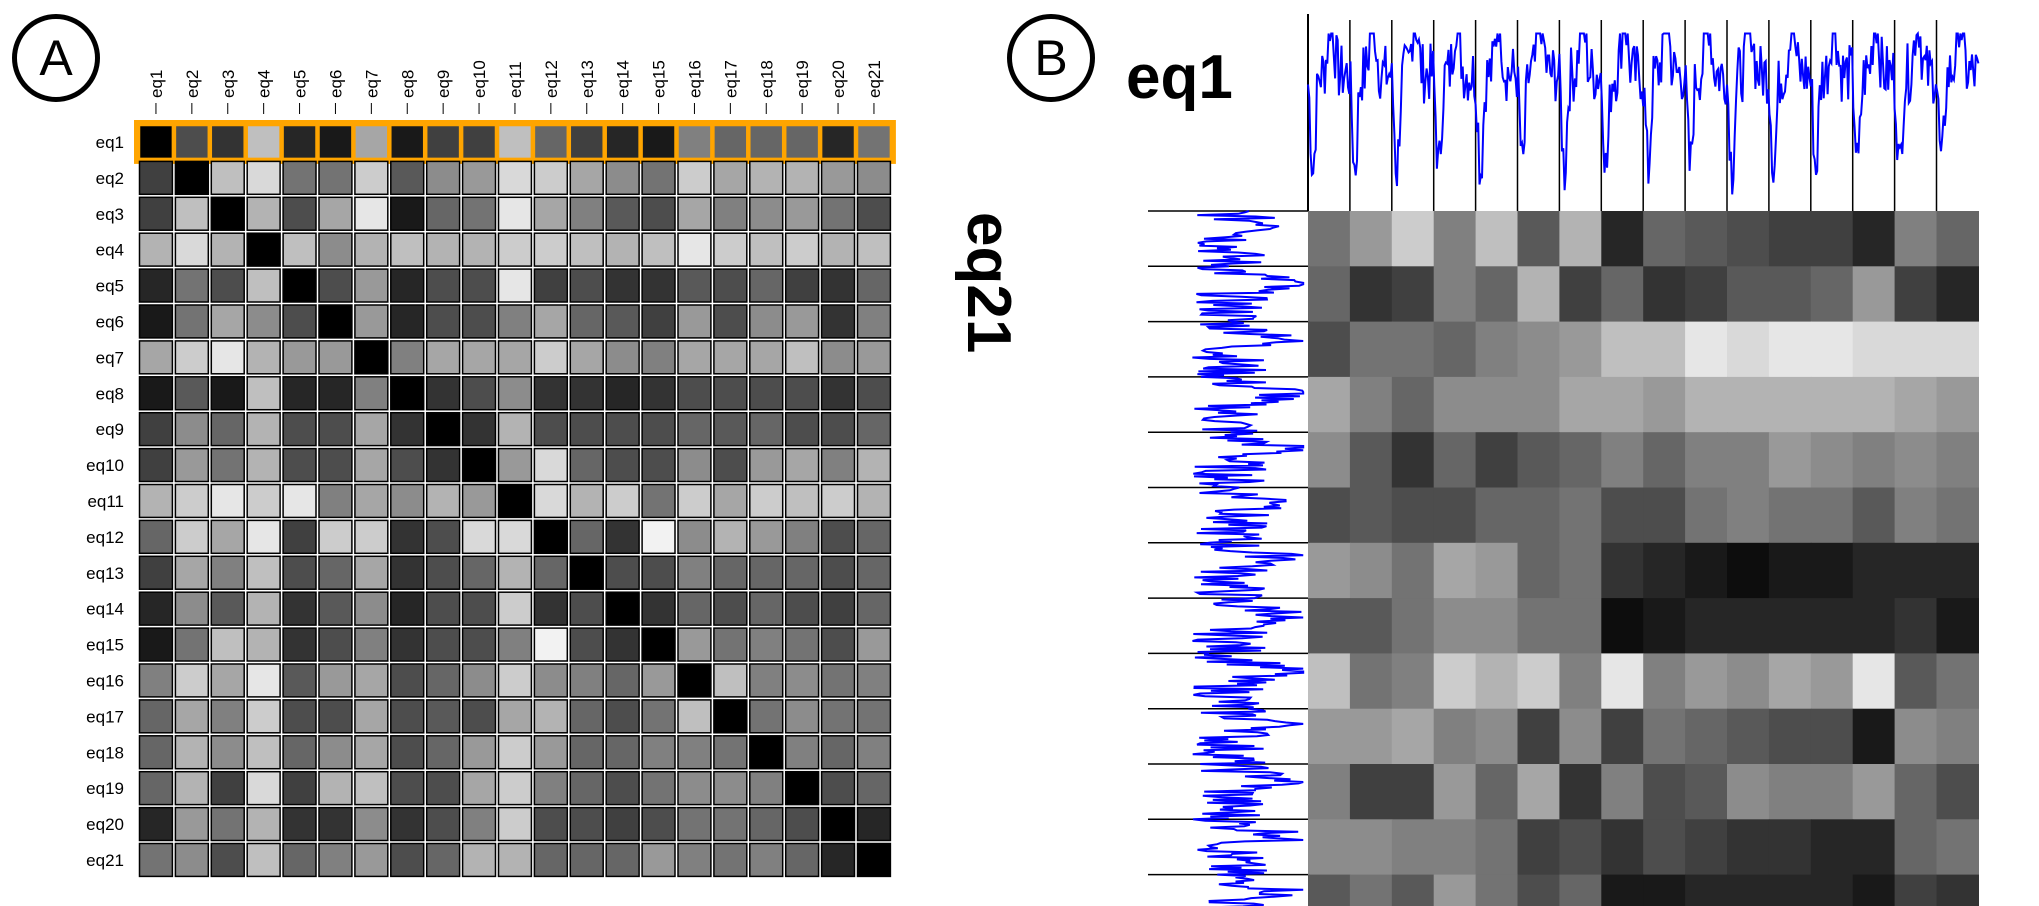 The image size is (2039, 906). What do you see at coordinates (105, 680) in the screenshot?
I see `row-label: eq16` at bounding box center [105, 680].